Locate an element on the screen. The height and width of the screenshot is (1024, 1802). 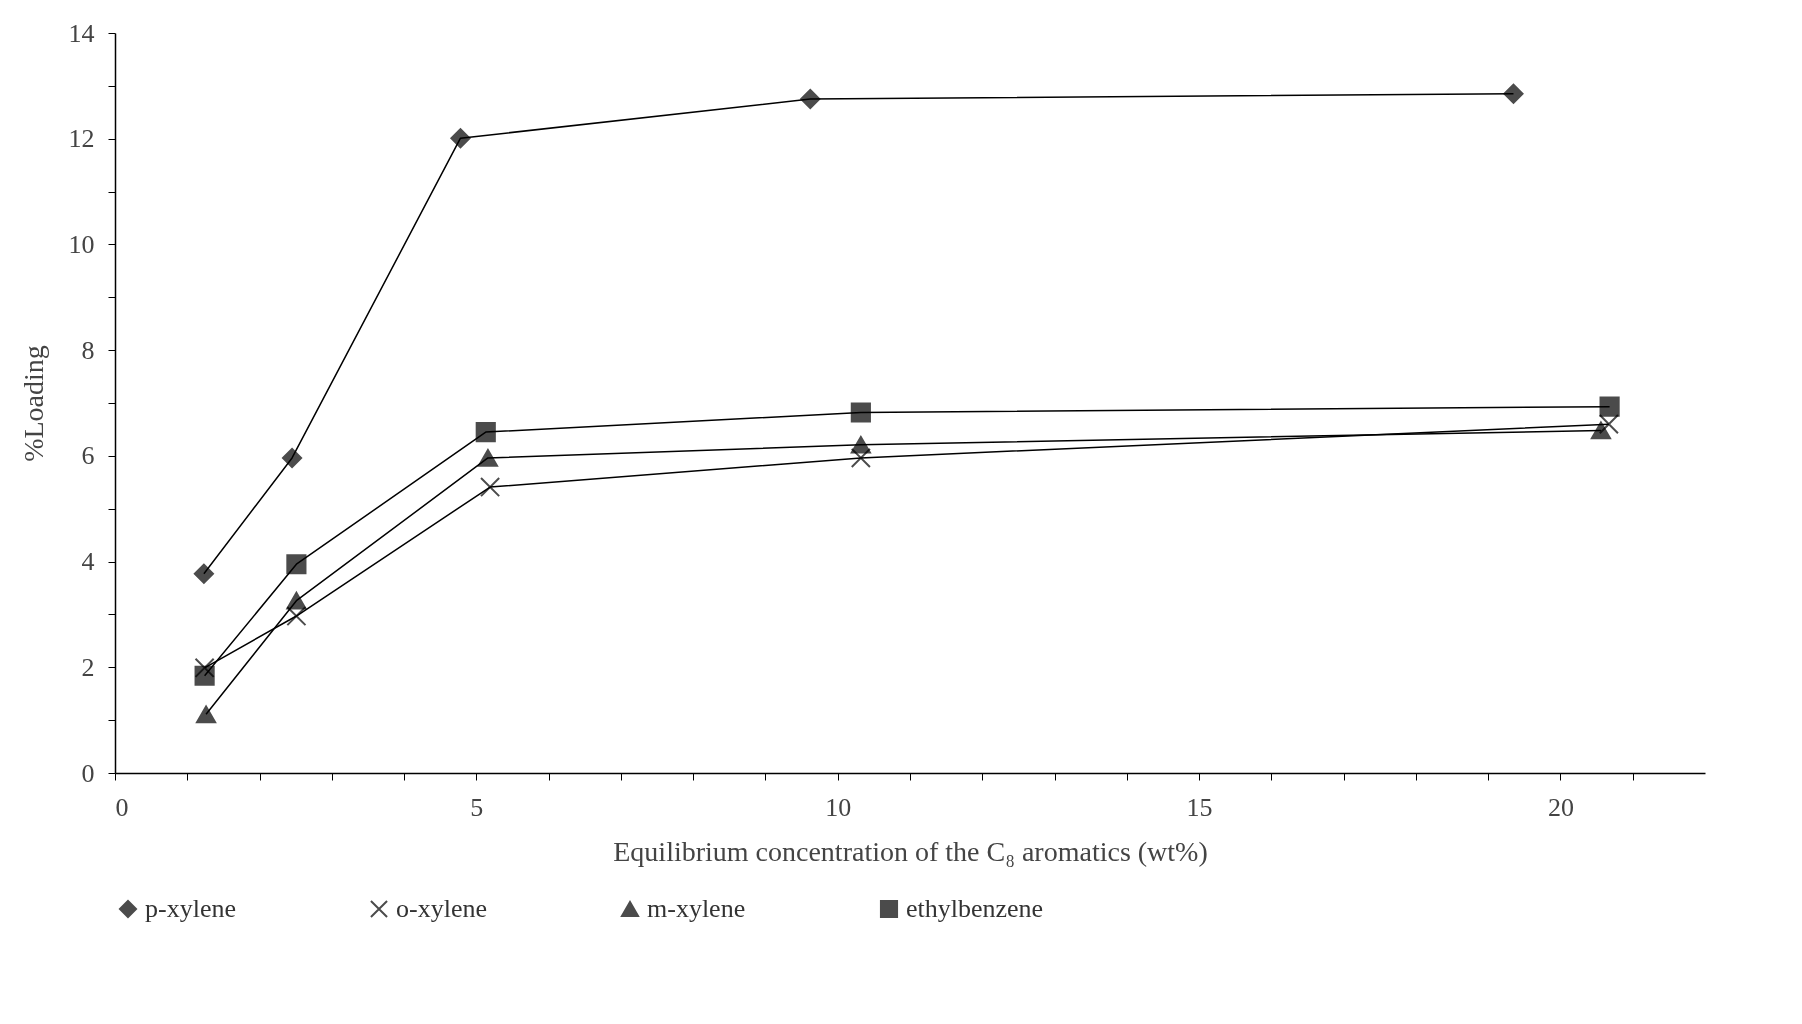
legend-label: m-xylene is located at coordinates (696, 908).